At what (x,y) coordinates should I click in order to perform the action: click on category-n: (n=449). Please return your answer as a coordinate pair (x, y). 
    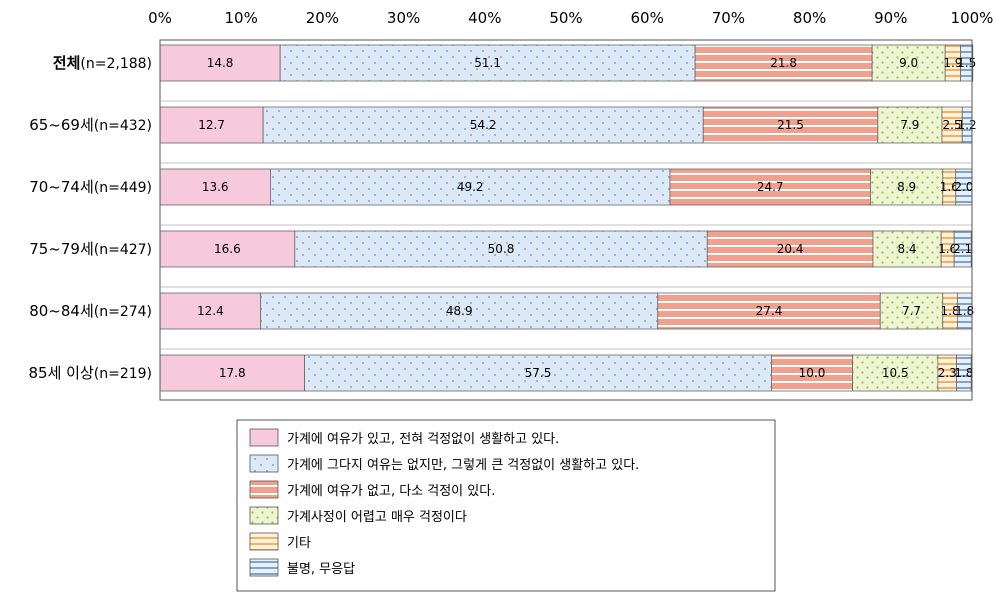
    Looking at the image, I should click on (123, 188).